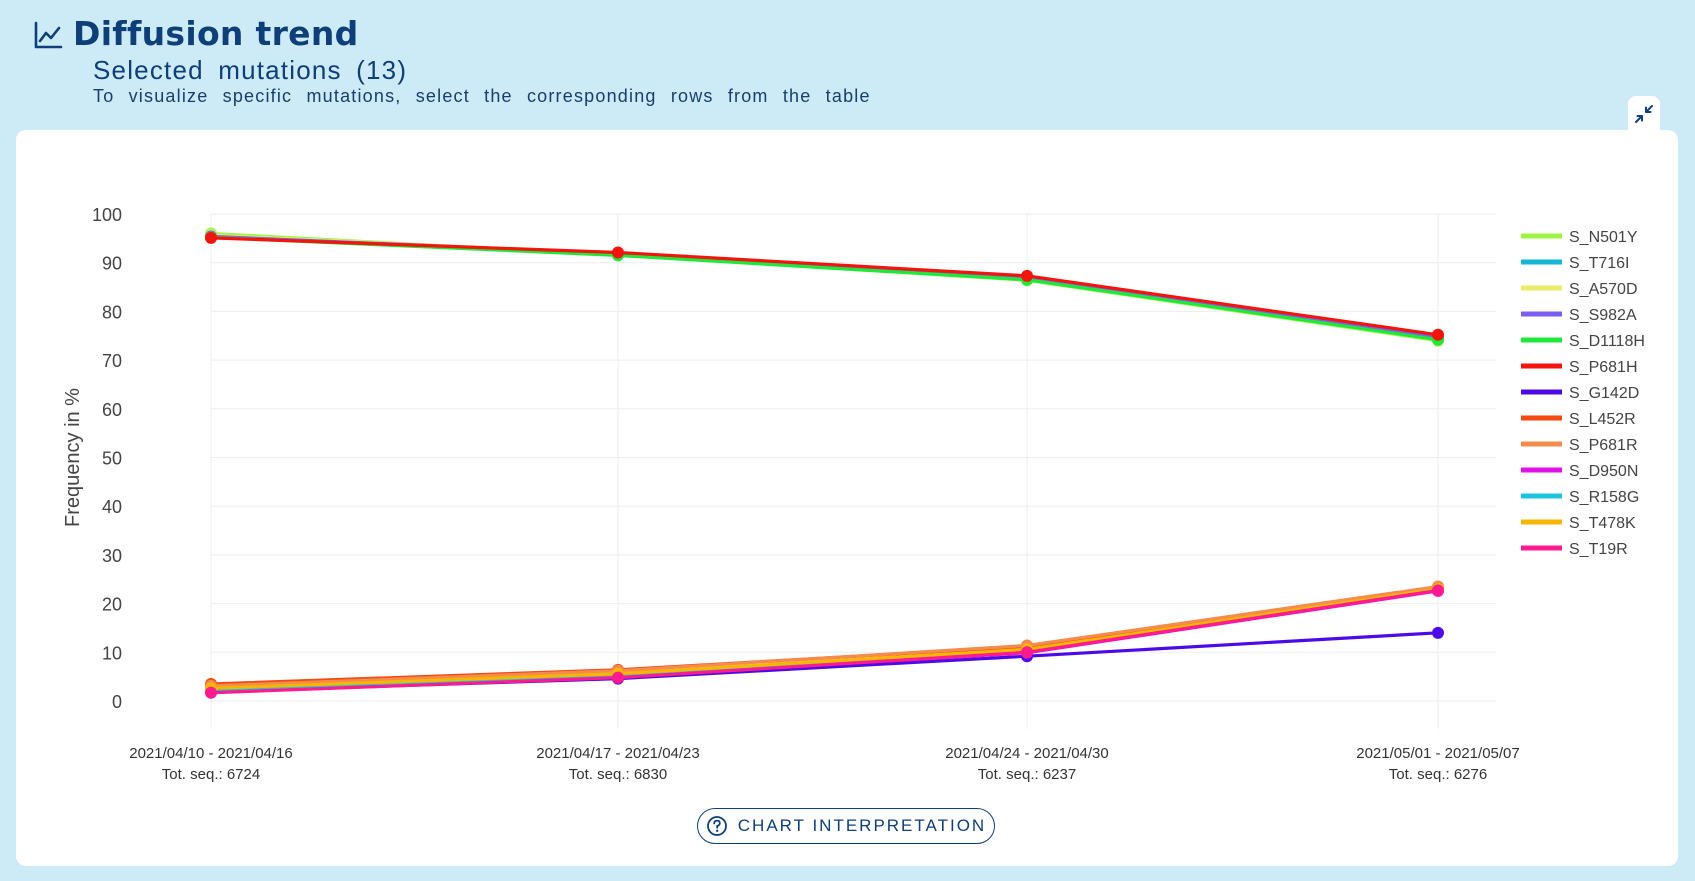 The width and height of the screenshot is (1695, 881). I want to click on legend-label: S_S982A, so click(1603, 315).